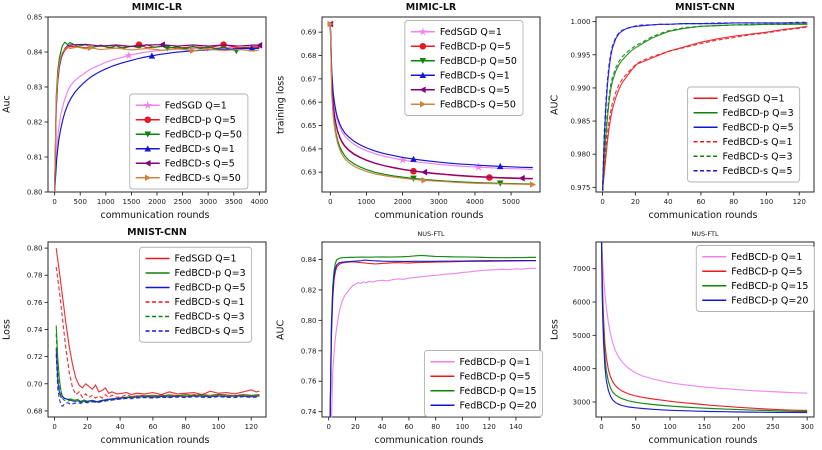  I want to click on chart-title-mnist-cnn-loss: MNIST-CNN, so click(157, 232).